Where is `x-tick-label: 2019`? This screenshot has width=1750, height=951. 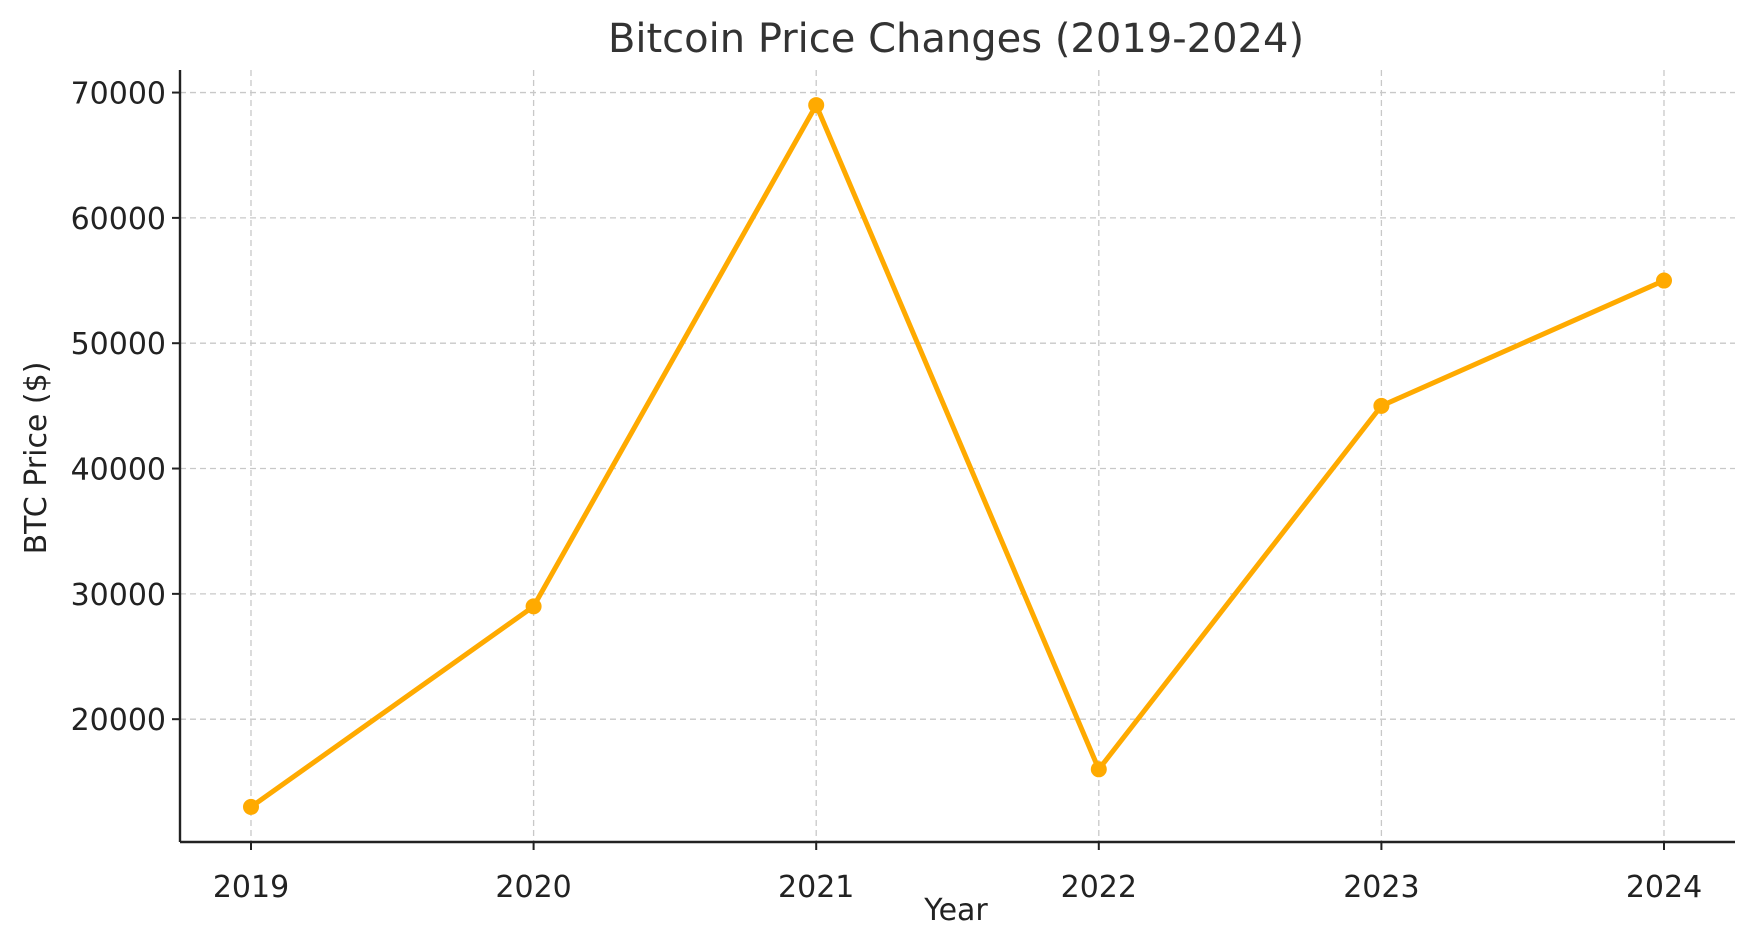
x-tick-label: 2019 is located at coordinates (251, 887).